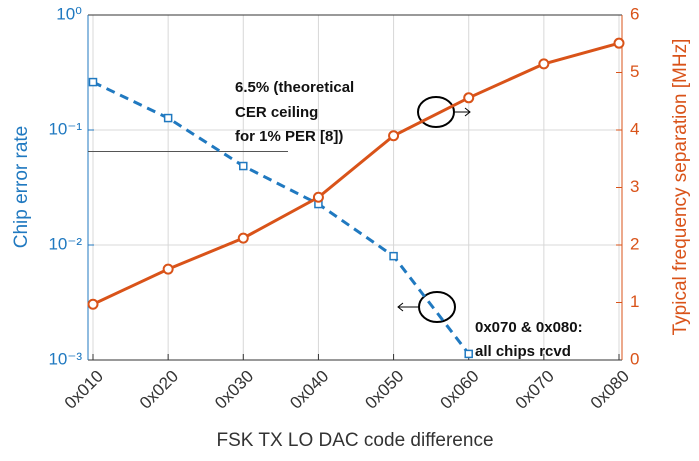 The height and width of the screenshot is (461, 699). What do you see at coordinates (84, 390) in the screenshot?
I see `x-tick-label: 0x010` at bounding box center [84, 390].